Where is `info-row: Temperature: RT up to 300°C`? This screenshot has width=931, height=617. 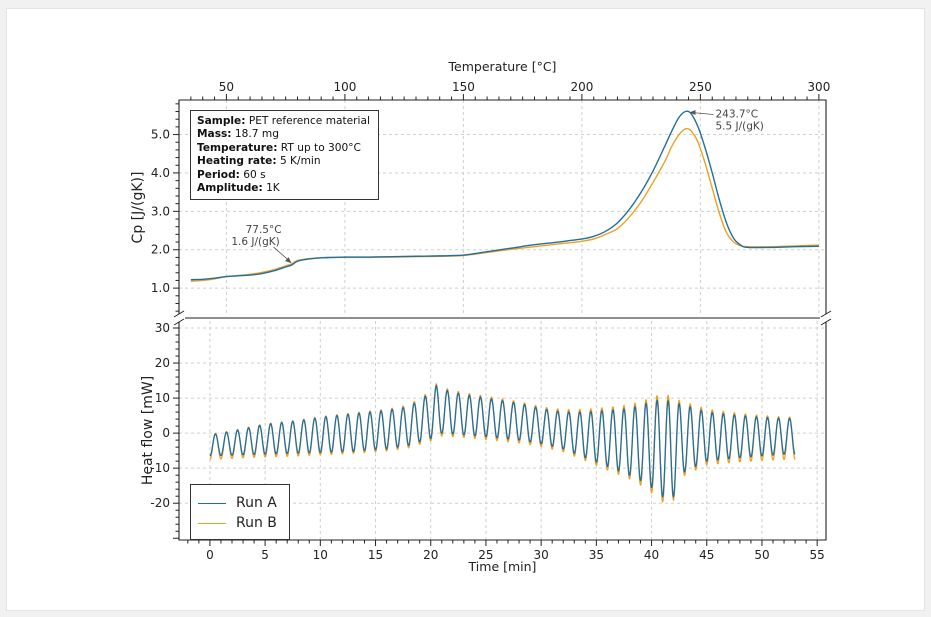 info-row: Temperature: RT up to 300°C is located at coordinates (285, 148).